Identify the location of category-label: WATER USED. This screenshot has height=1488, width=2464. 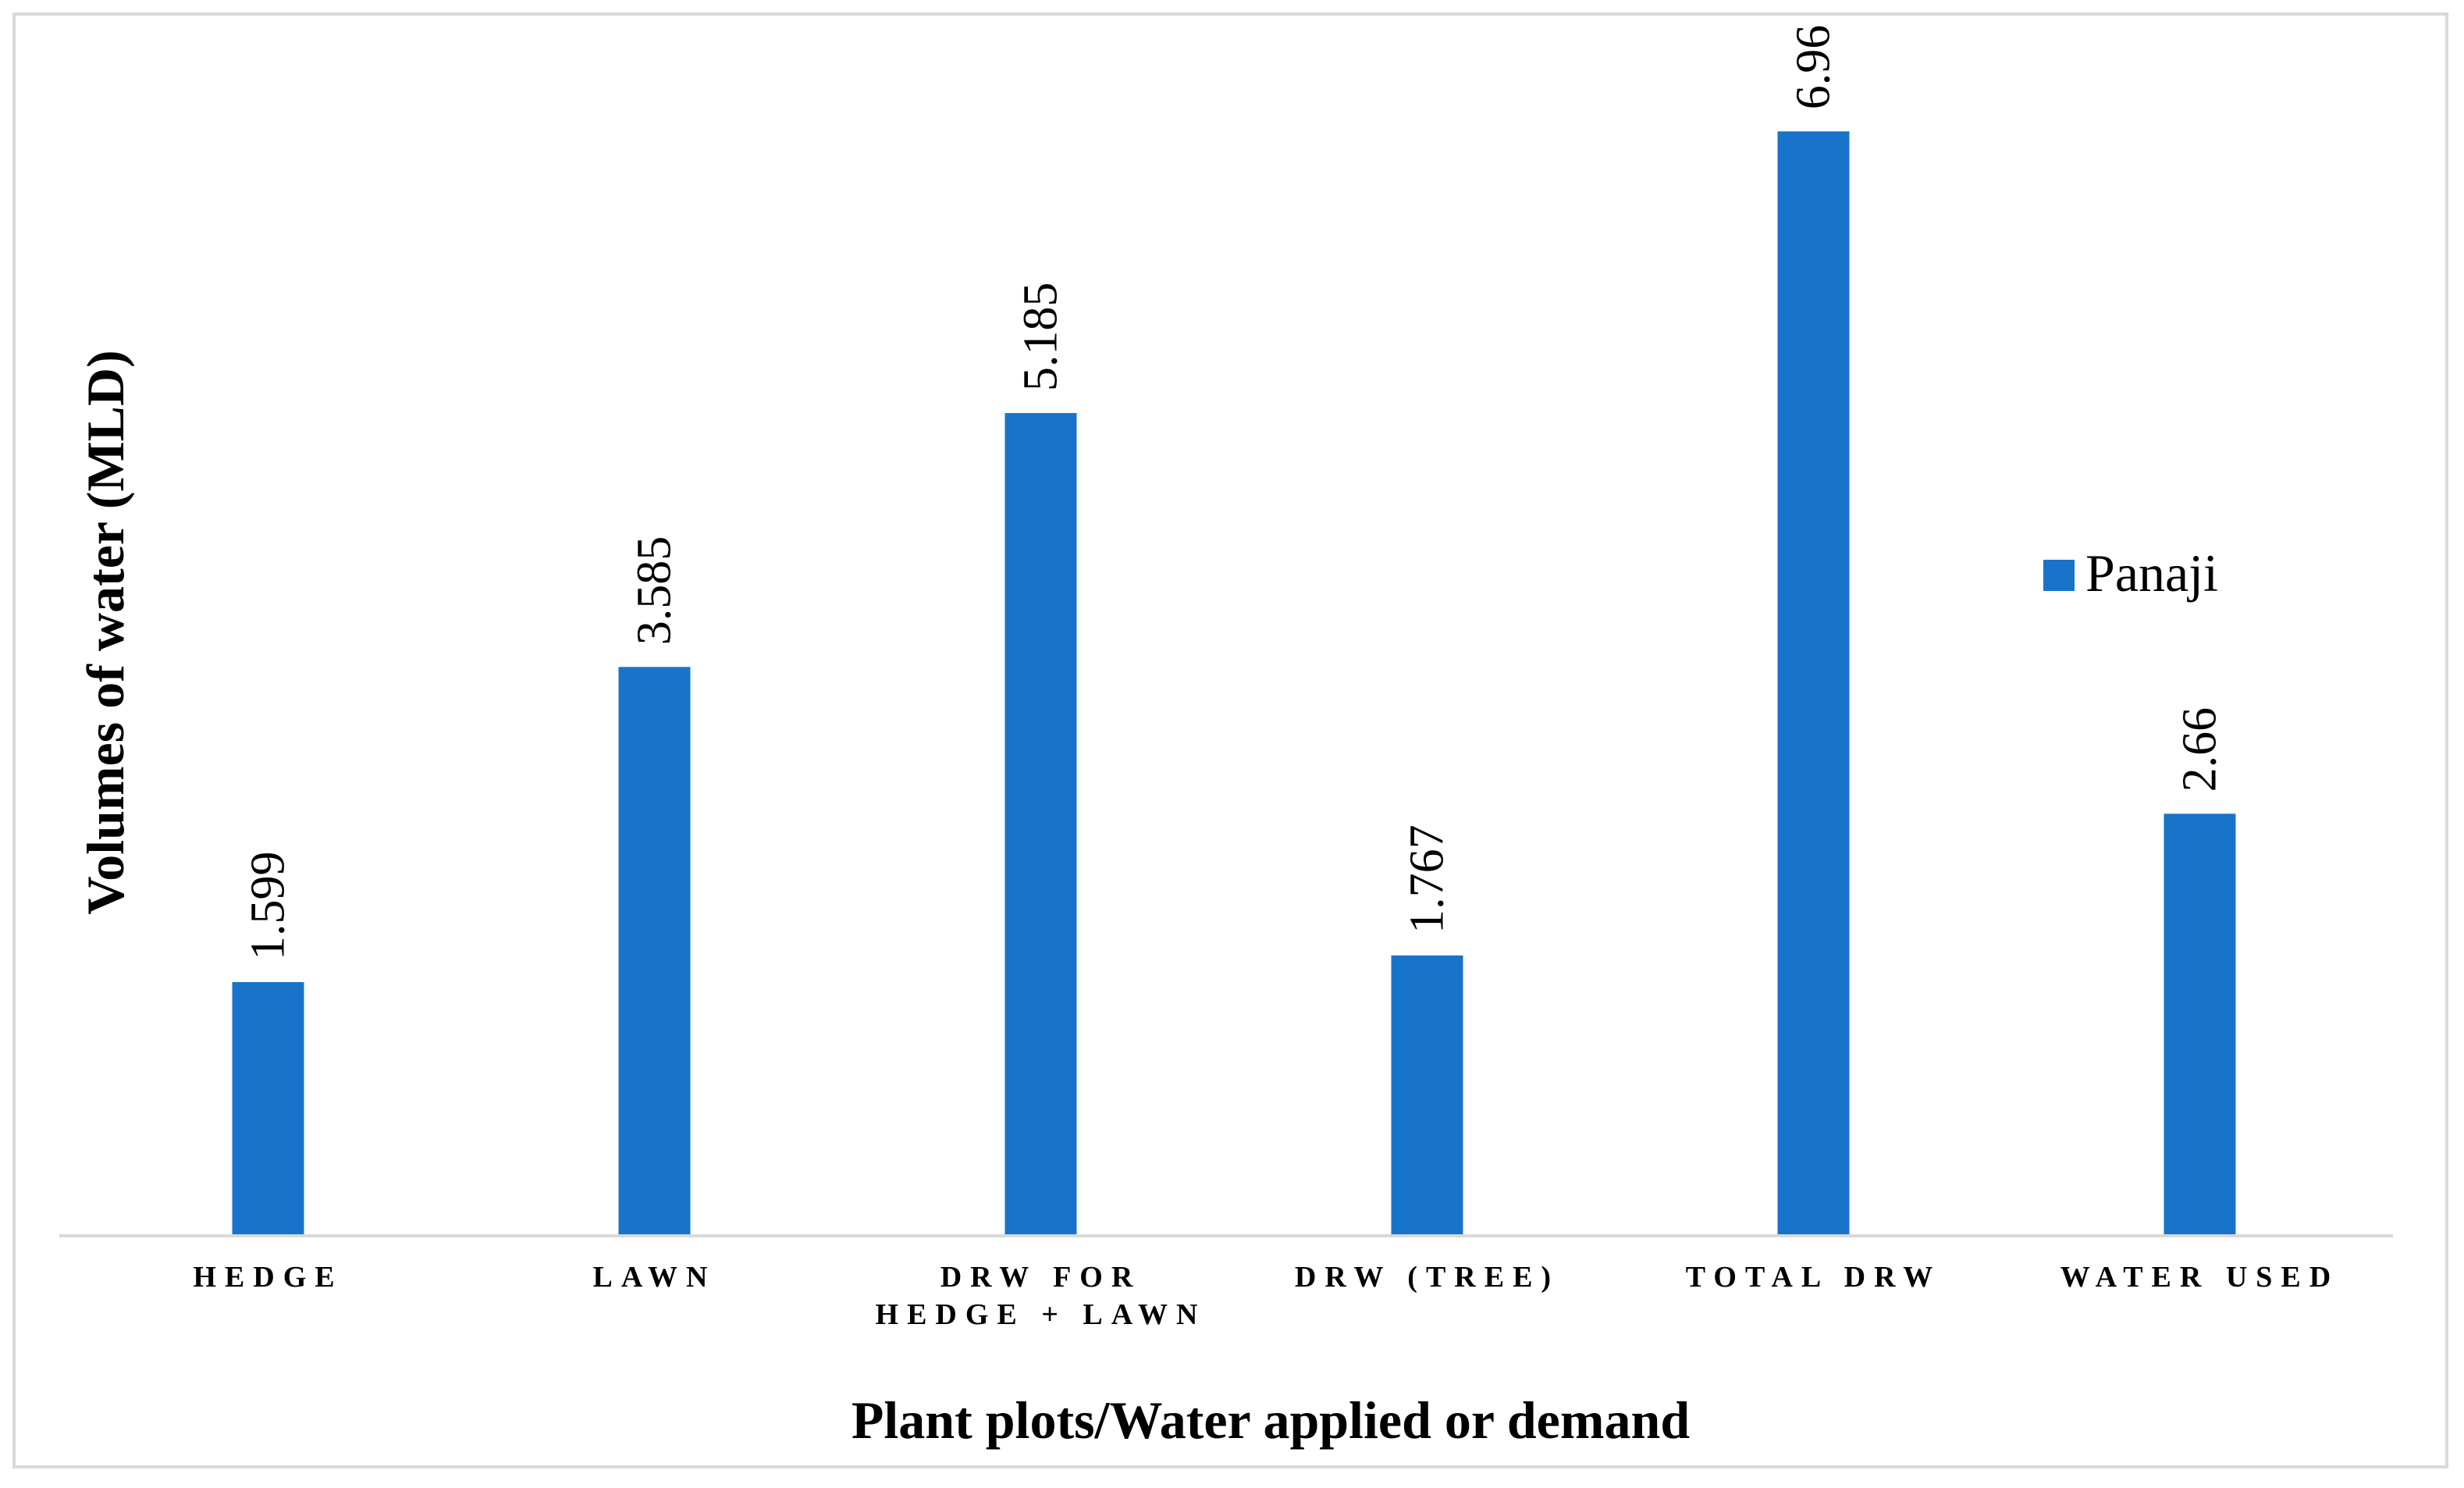
(2199, 1277).